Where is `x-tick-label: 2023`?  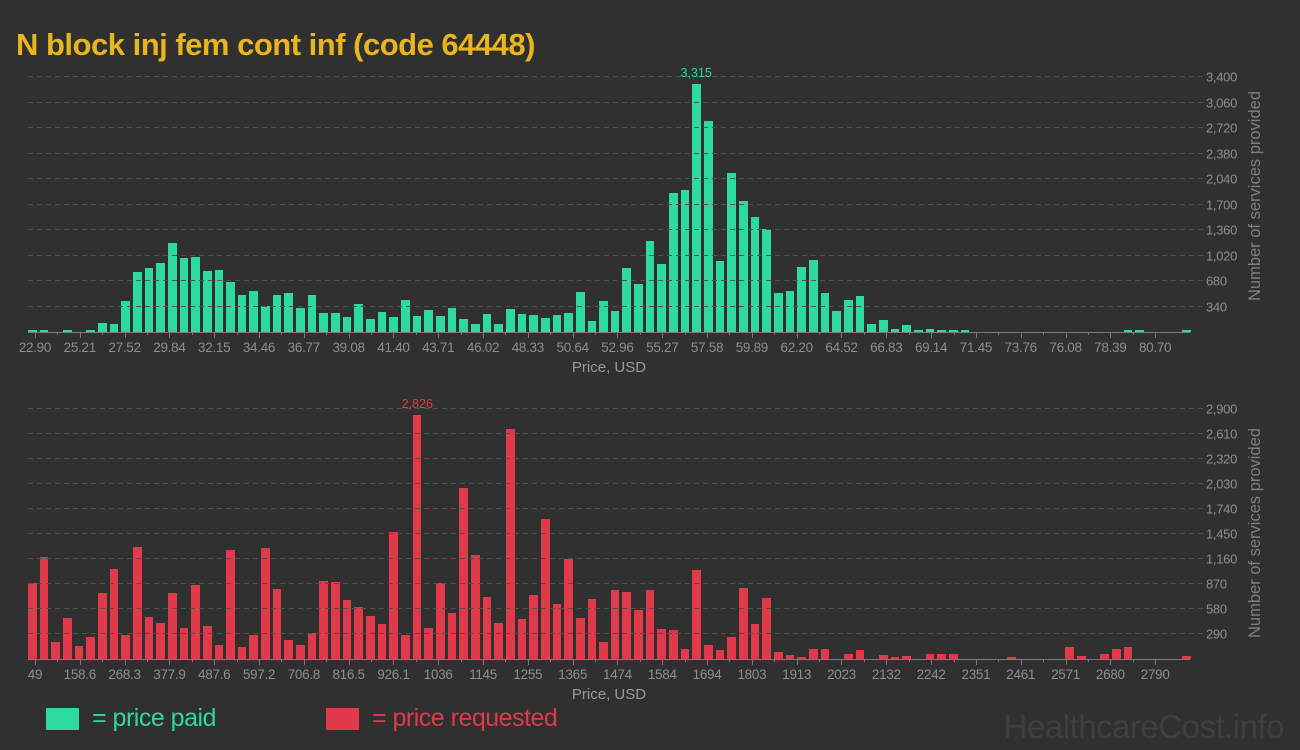 x-tick-label: 2023 is located at coordinates (841, 674).